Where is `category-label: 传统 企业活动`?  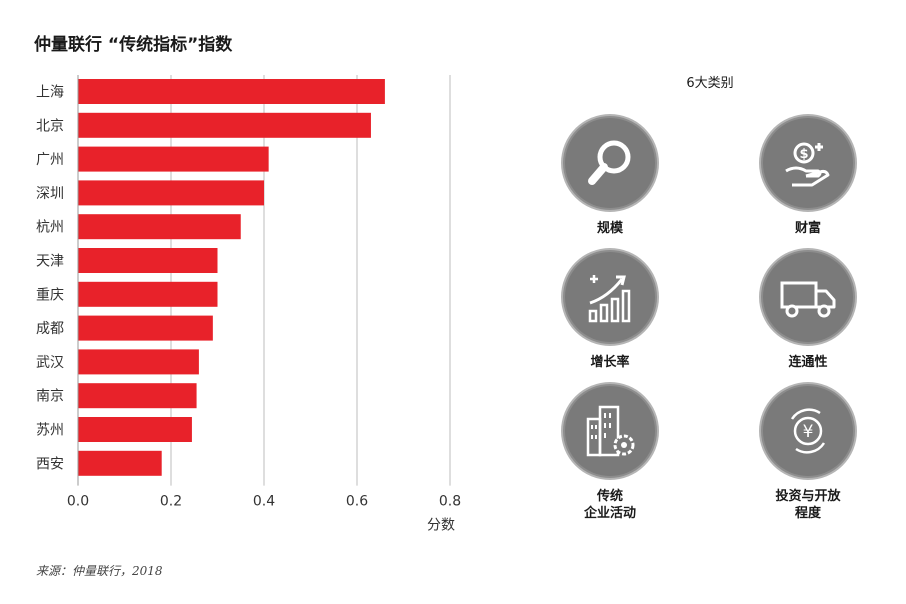
category-label: 传统 企业活动 is located at coordinates (609, 505).